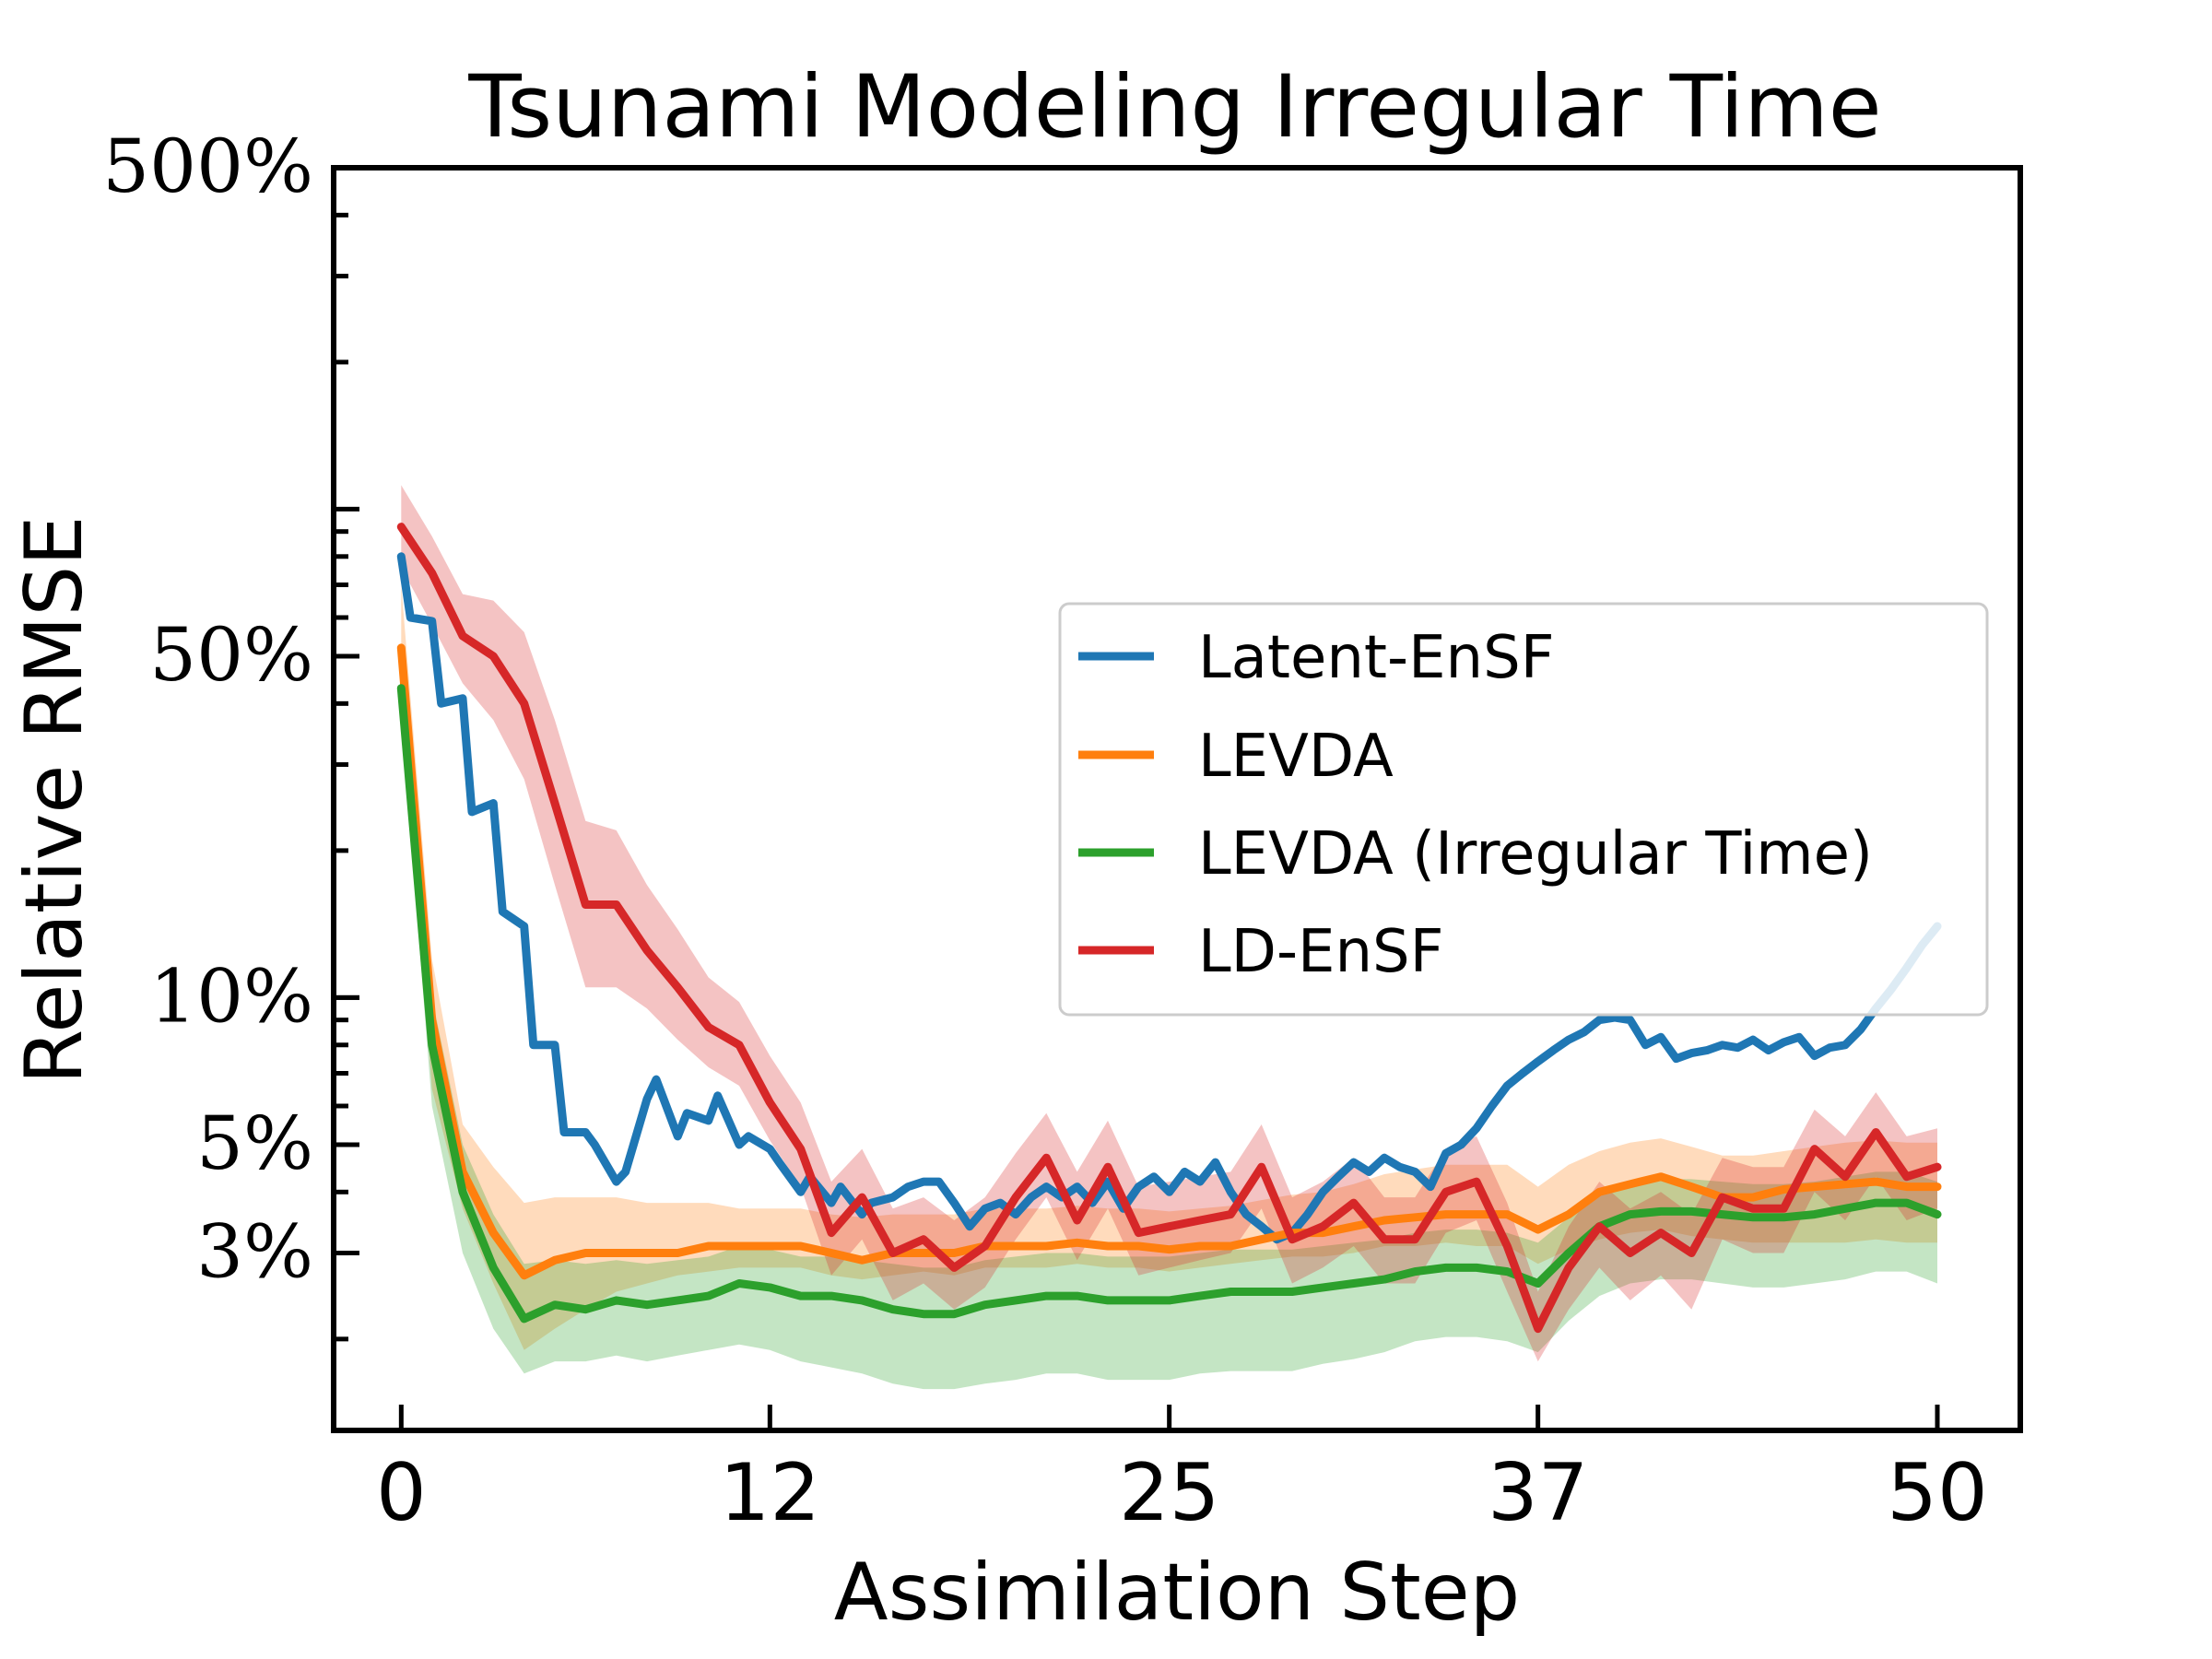 The width and height of the screenshot is (2212, 1659). What do you see at coordinates (1320, 952) in the screenshot?
I see `legend-label-ld-ensf: LD-EnSF` at bounding box center [1320, 952].